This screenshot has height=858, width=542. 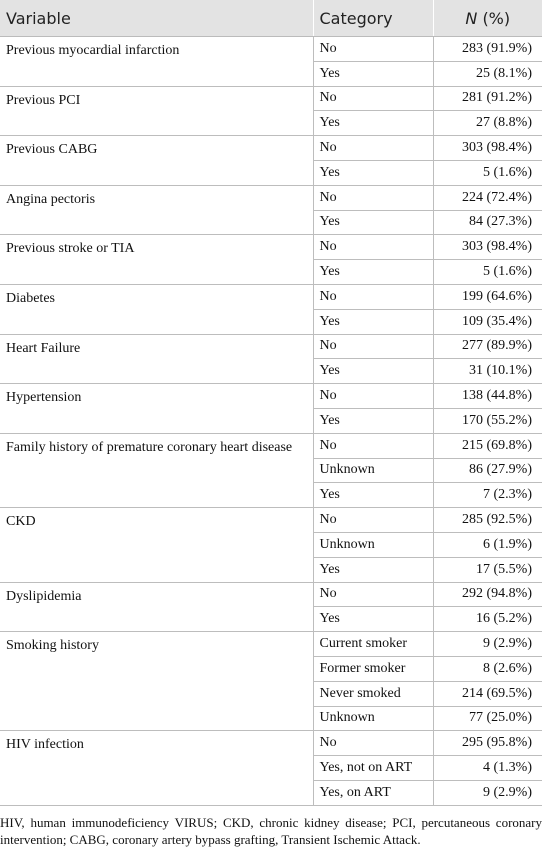 What do you see at coordinates (487, 495) in the screenshot?
I see `value-cell: 7 (2.3%)` at bounding box center [487, 495].